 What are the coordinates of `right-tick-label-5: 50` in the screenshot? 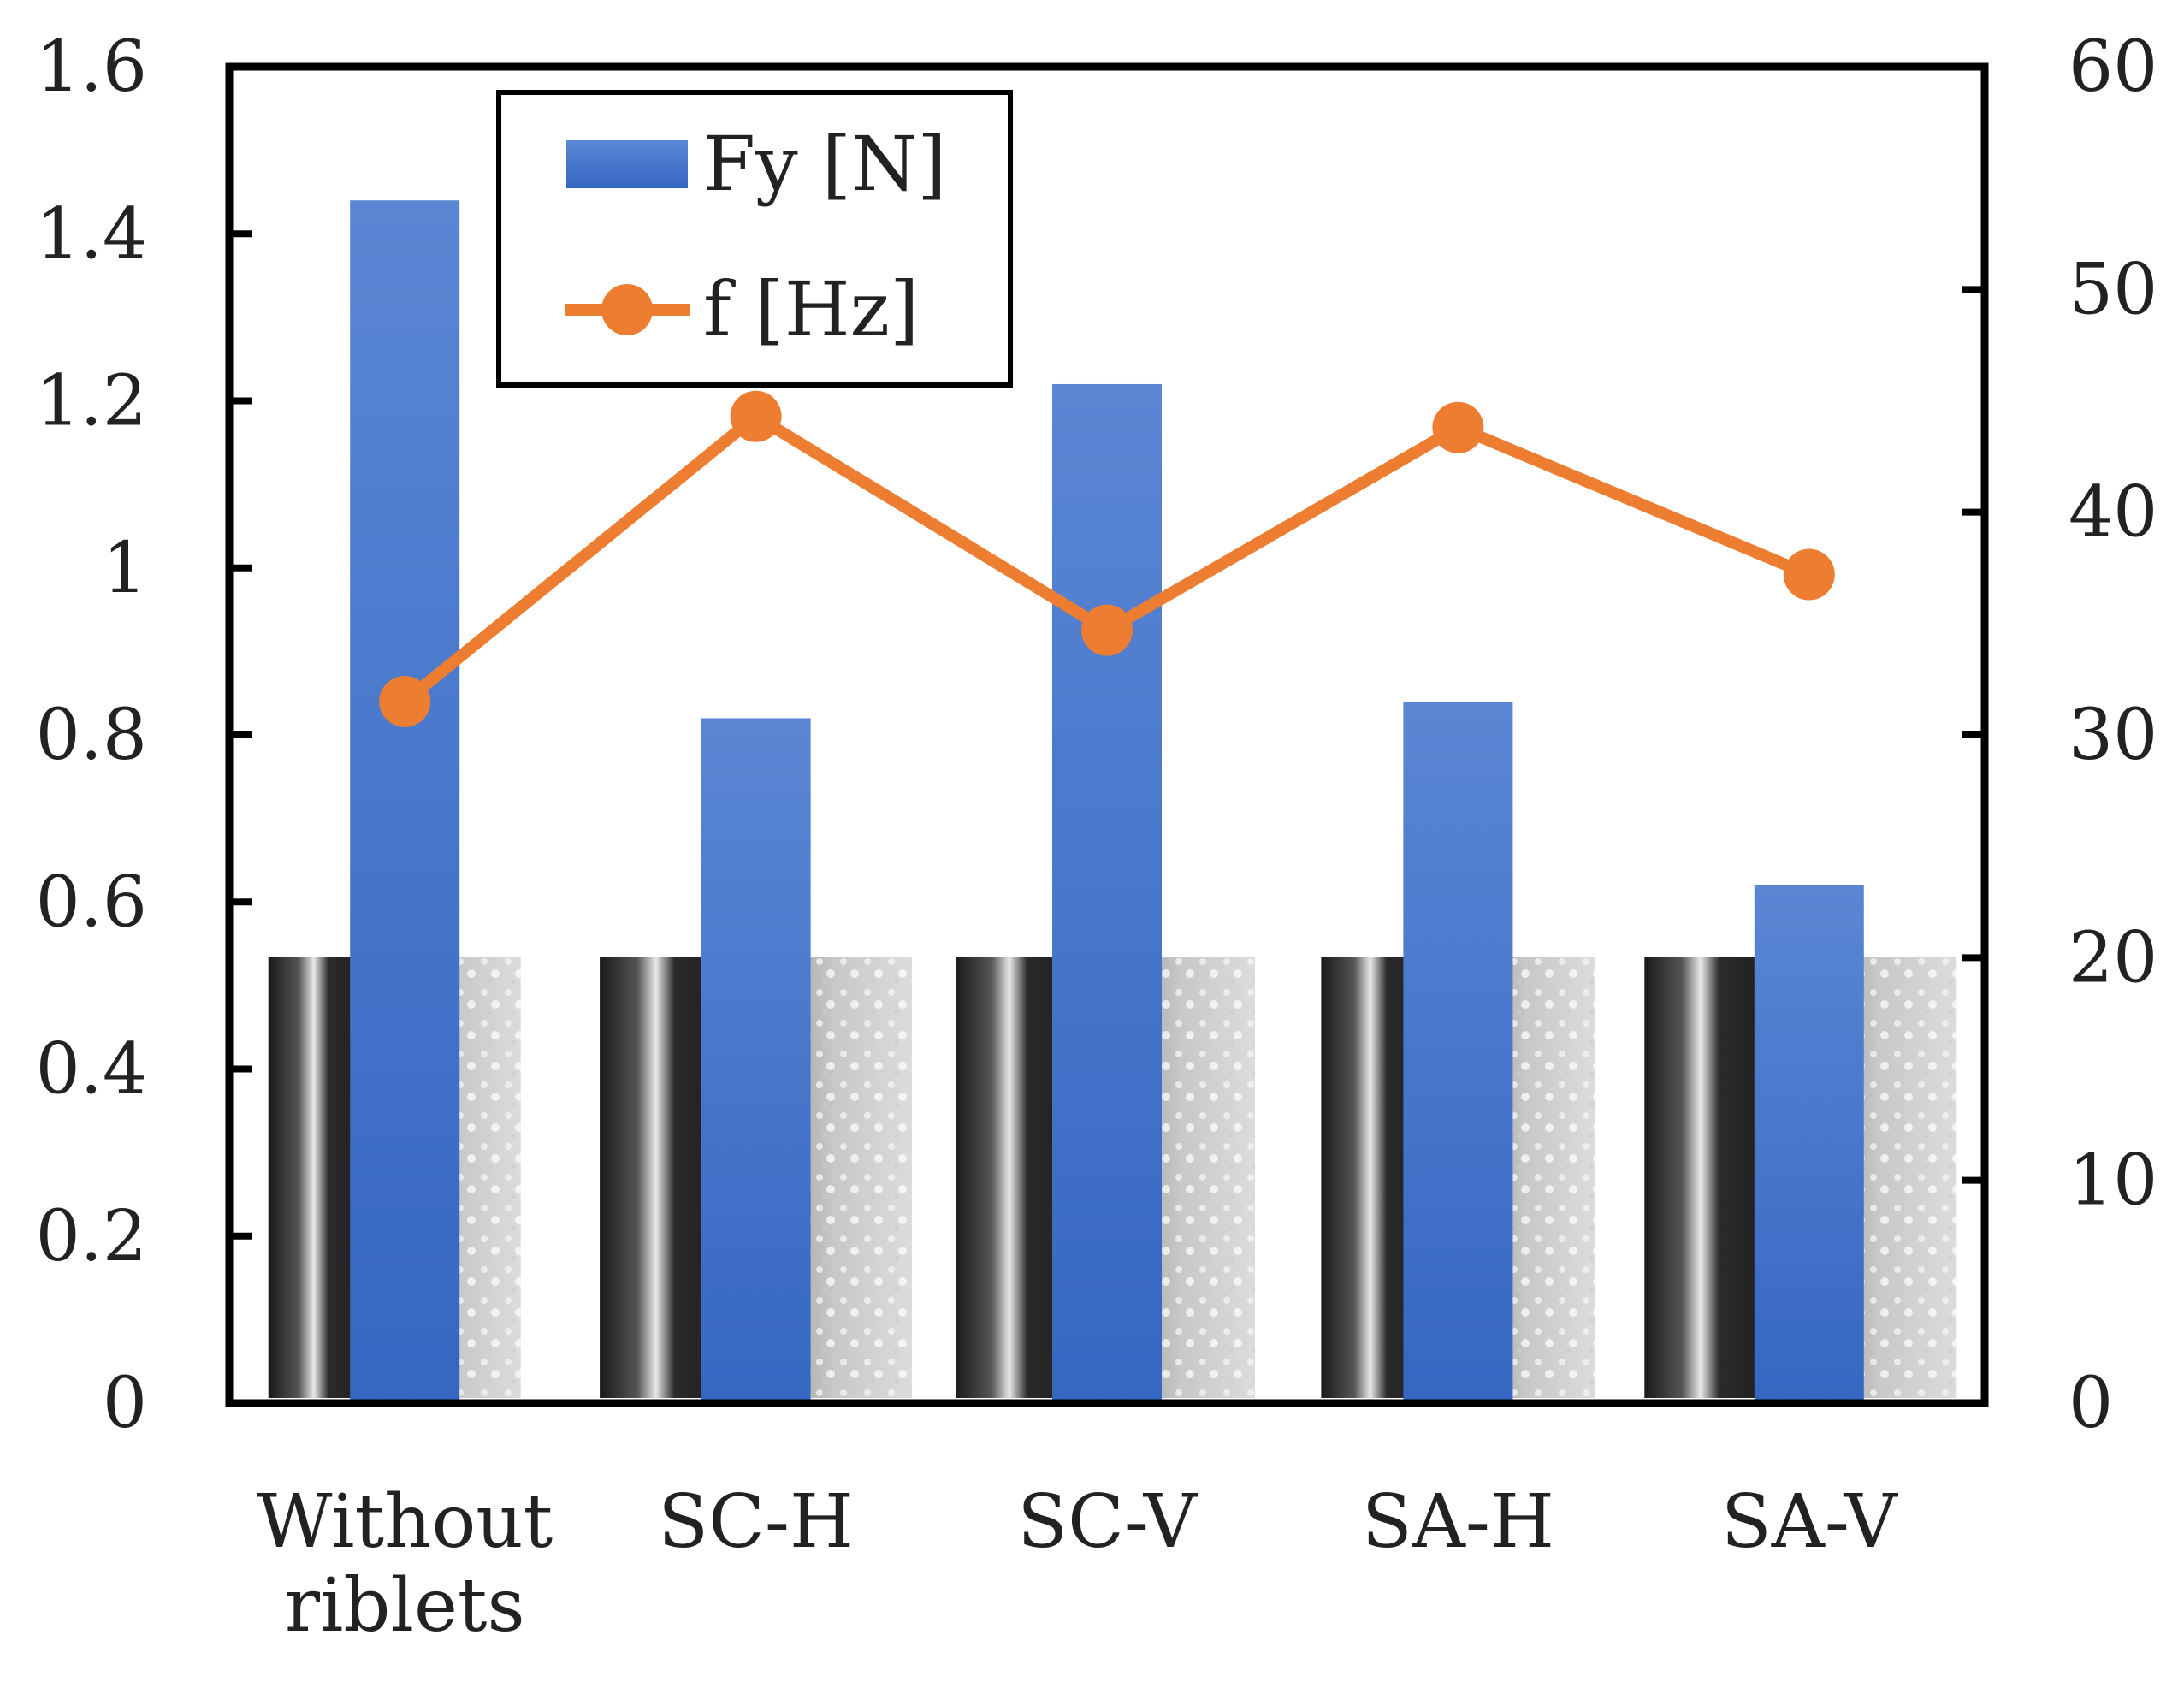 It's located at (2113, 289).